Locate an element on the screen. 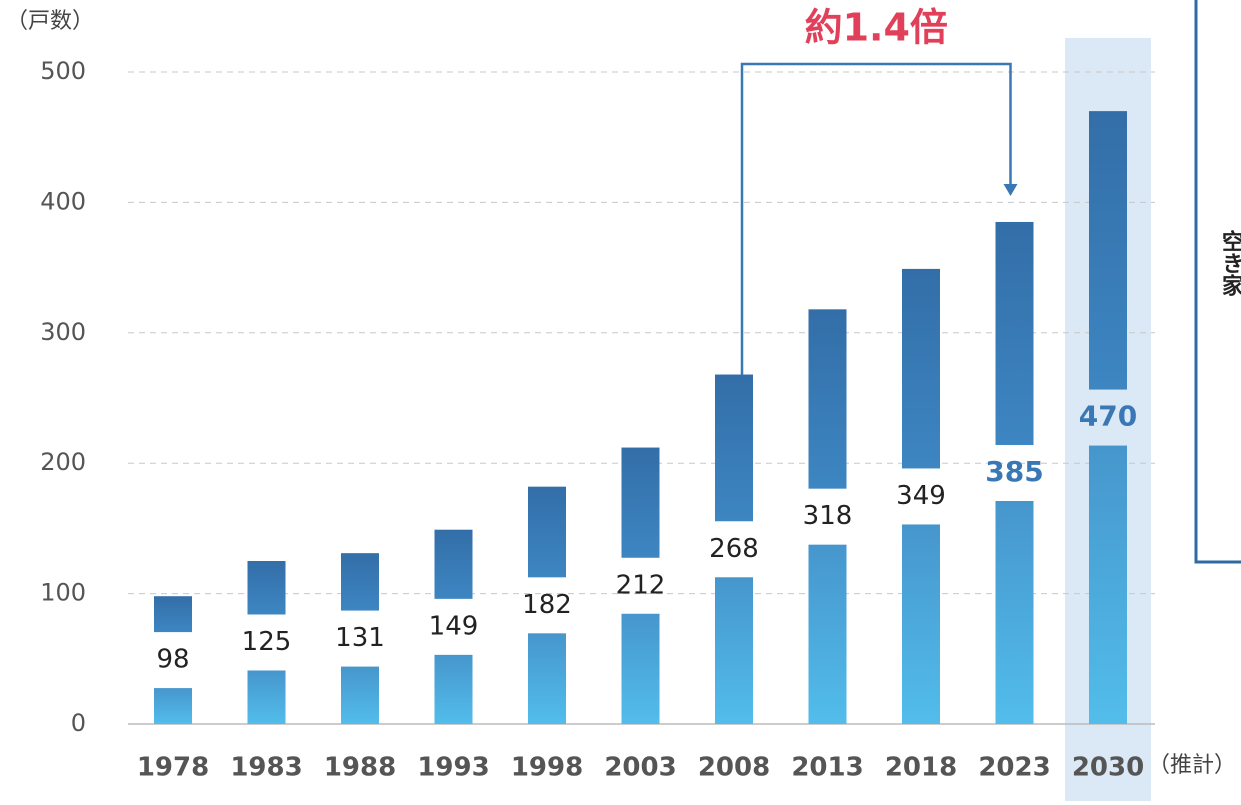 The image size is (1241, 805). value-label: 98 is located at coordinates (172, 660).